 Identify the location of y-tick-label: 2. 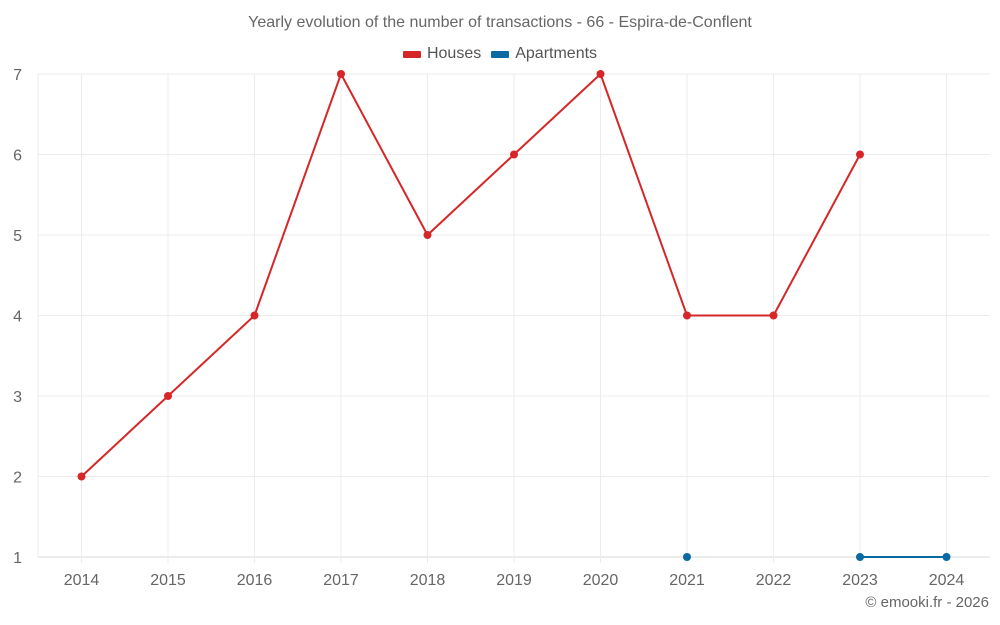
(17, 478).